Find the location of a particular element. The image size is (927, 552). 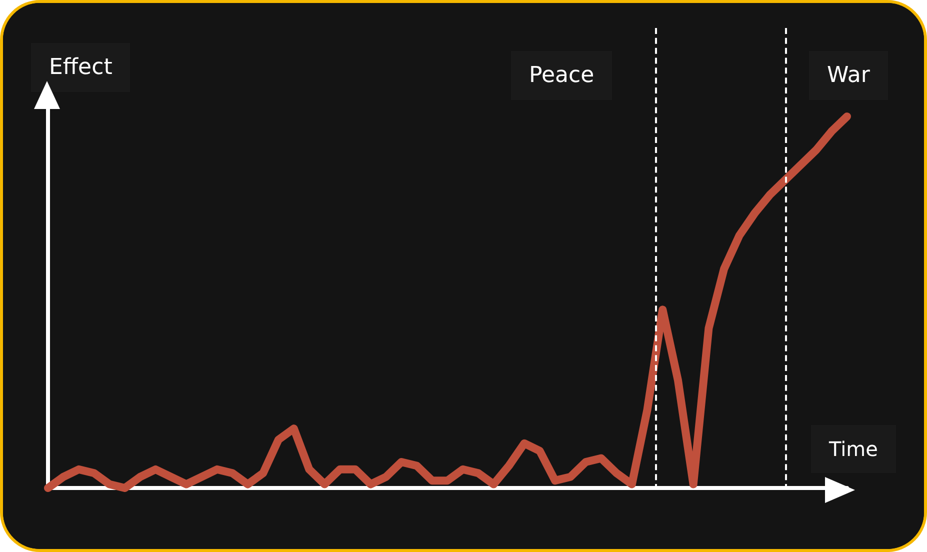

y-axis-title: Effect is located at coordinates (80, 67).